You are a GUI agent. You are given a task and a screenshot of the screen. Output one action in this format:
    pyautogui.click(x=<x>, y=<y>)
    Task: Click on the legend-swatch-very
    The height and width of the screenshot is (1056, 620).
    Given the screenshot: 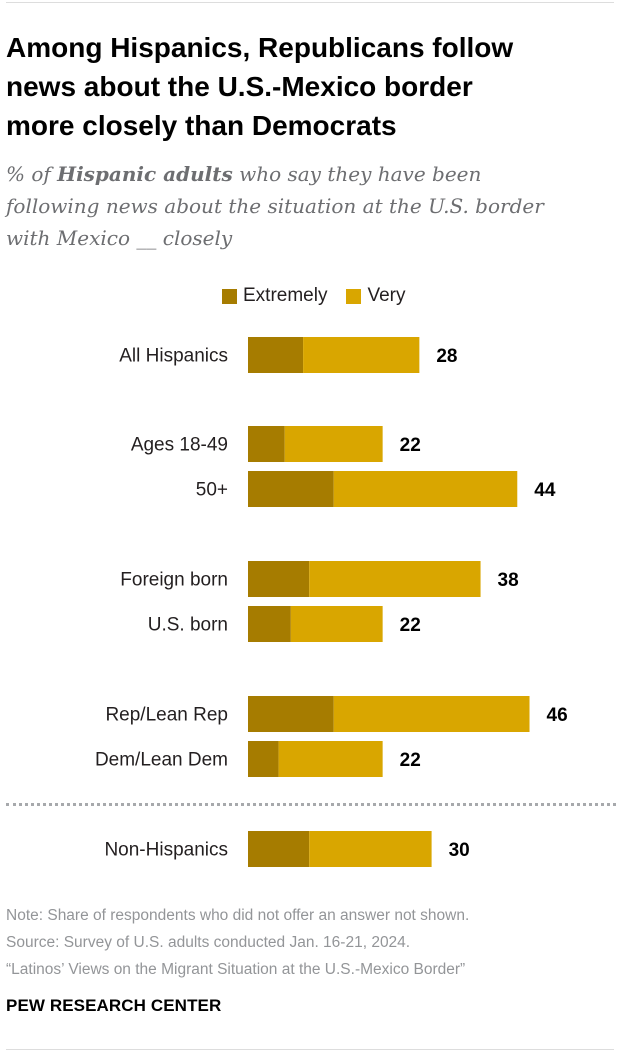 What is the action you would take?
    pyautogui.click(x=354, y=296)
    